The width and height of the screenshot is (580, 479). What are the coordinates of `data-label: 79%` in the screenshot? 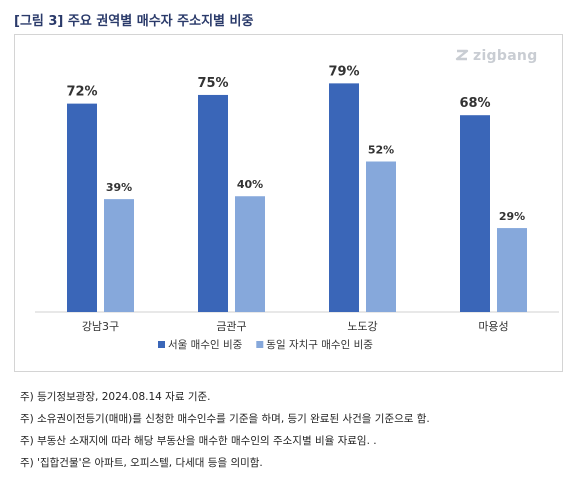 It's located at (343, 71).